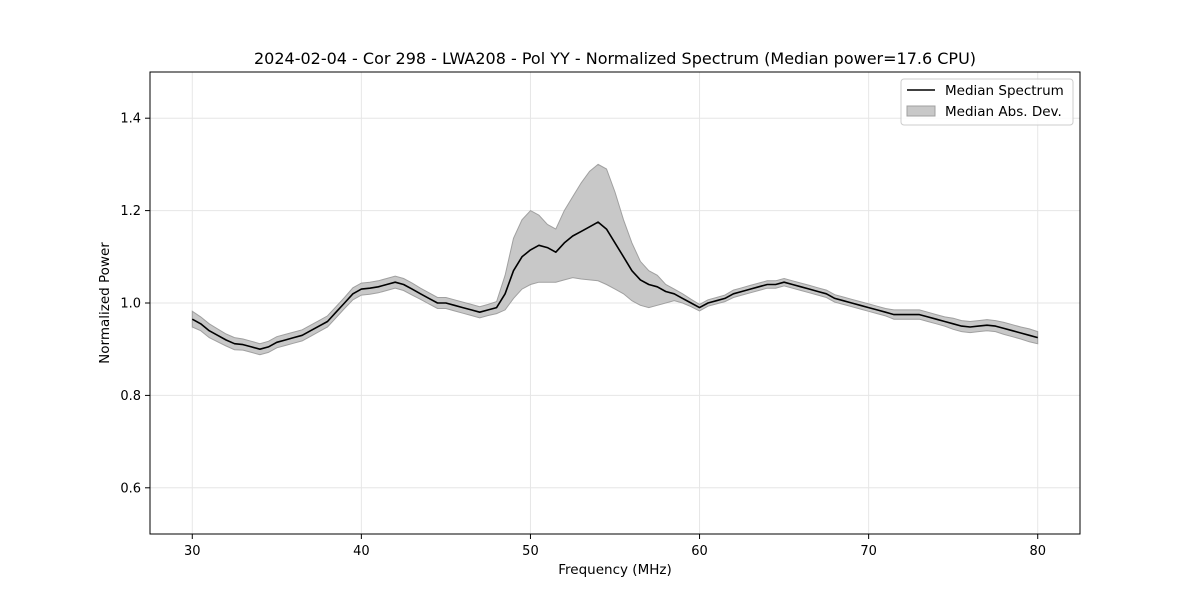 The height and width of the screenshot is (600, 1200). What do you see at coordinates (1037, 551) in the screenshot?
I see `x-tick-label: 80` at bounding box center [1037, 551].